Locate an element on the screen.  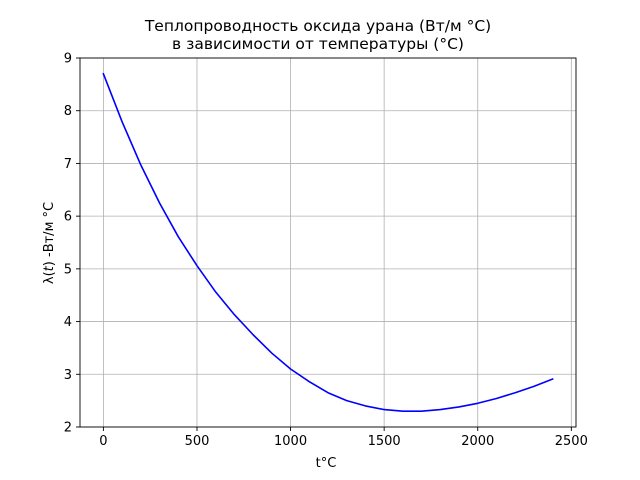
y-tick-label: 2 is located at coordinates (68, 428).